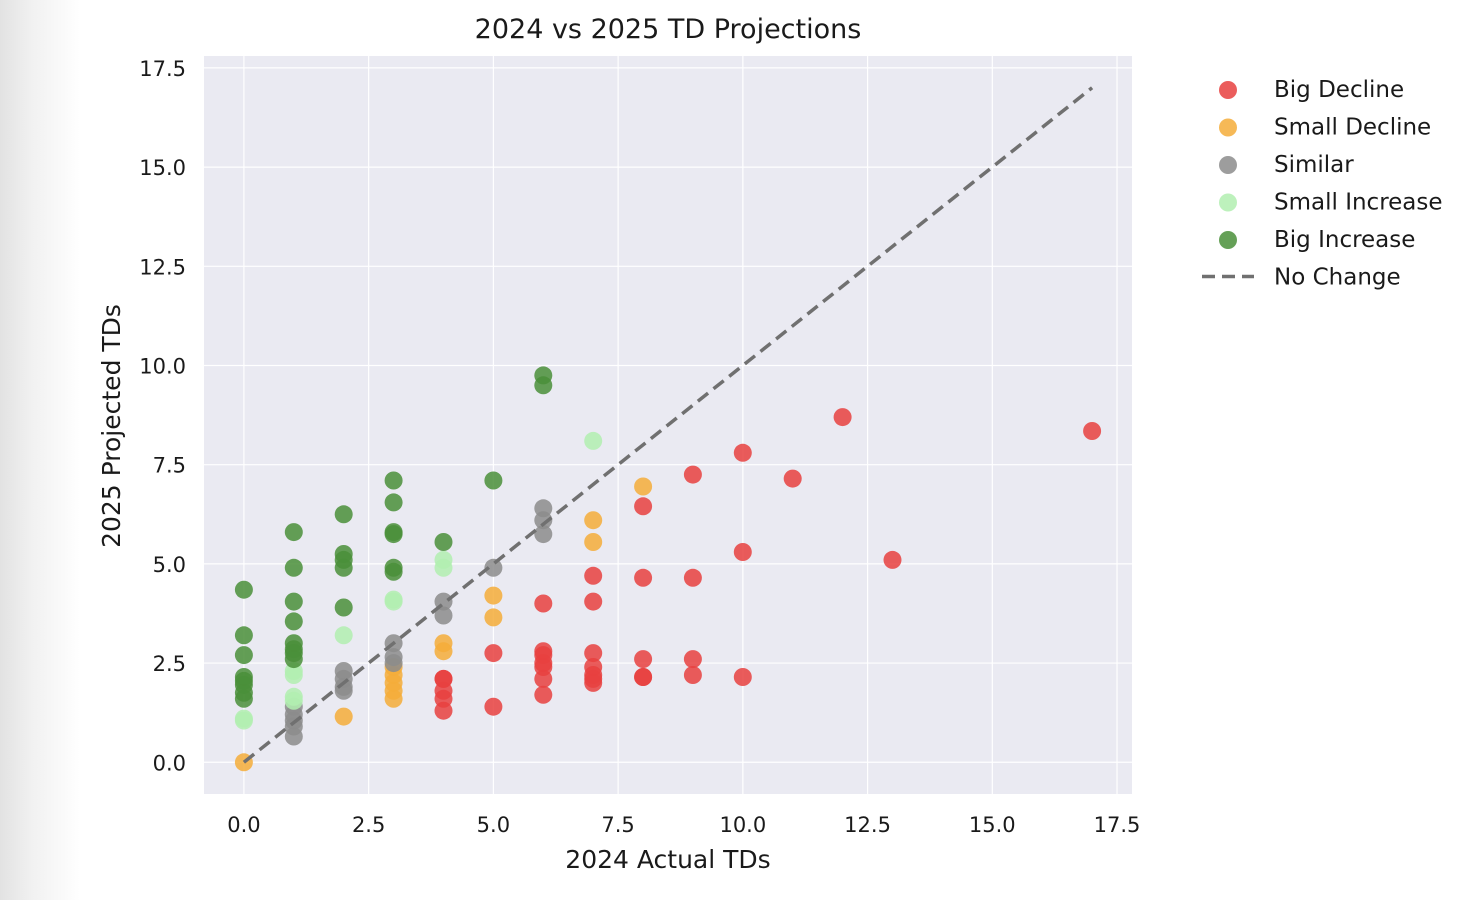 The image size is (1460, 900). Describe the element at coordinates (683, 825) in the screenshot. I see `x-tick-labels: 0.0 2.5 5.0 7.5 10.0 12.5 15.0 17.5` at that location.